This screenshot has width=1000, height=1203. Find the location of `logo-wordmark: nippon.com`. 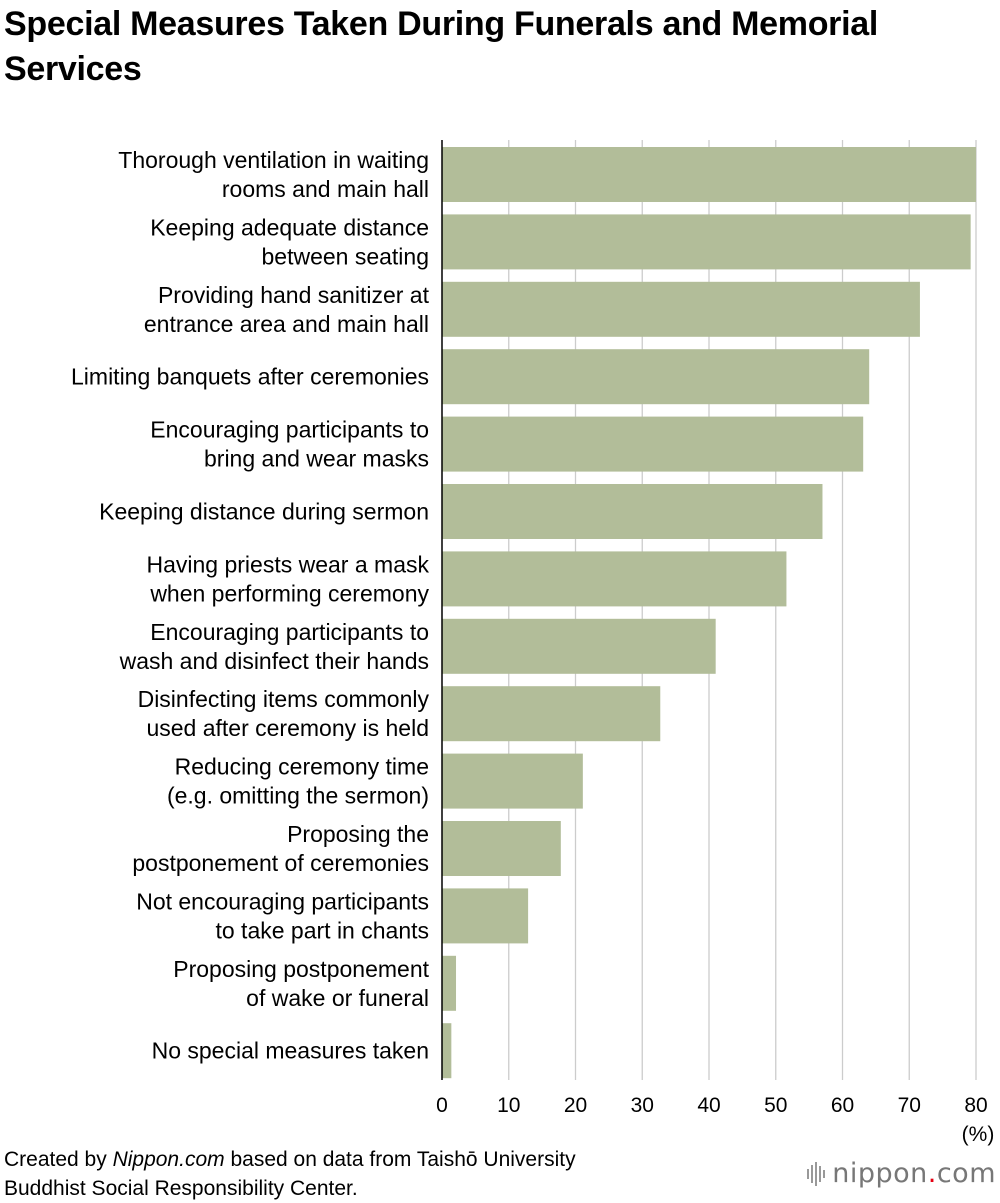

logo-wordmark: nippon.com is located at coordinates (914, 1173).